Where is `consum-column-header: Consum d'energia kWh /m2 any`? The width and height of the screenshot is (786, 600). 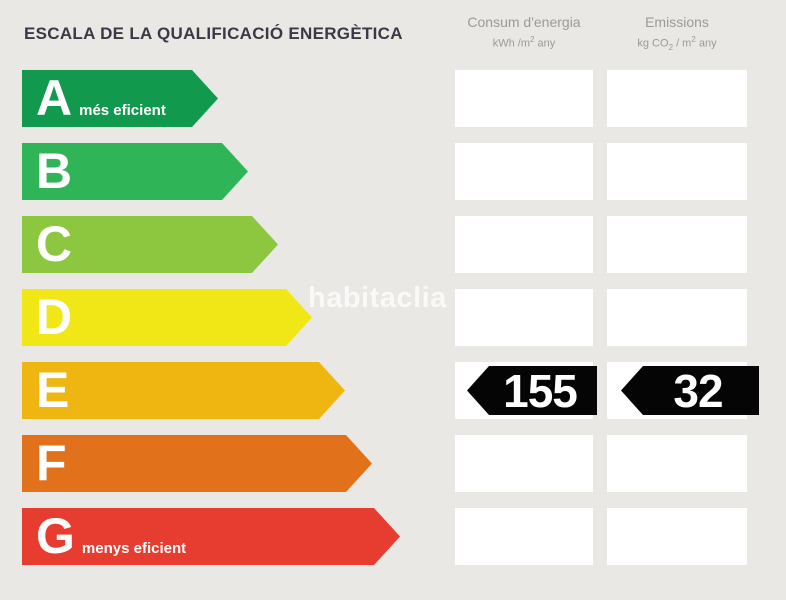
consum-column-header: Consum d'energia kWh /m2 any is located at coordinates (524, 32).